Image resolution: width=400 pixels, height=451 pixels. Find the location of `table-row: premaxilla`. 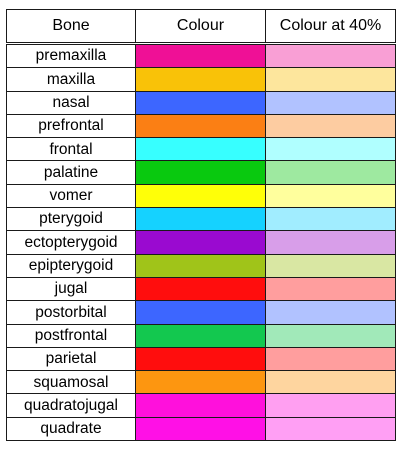

table-row: premaxilla is located at coordinates (201, 55).